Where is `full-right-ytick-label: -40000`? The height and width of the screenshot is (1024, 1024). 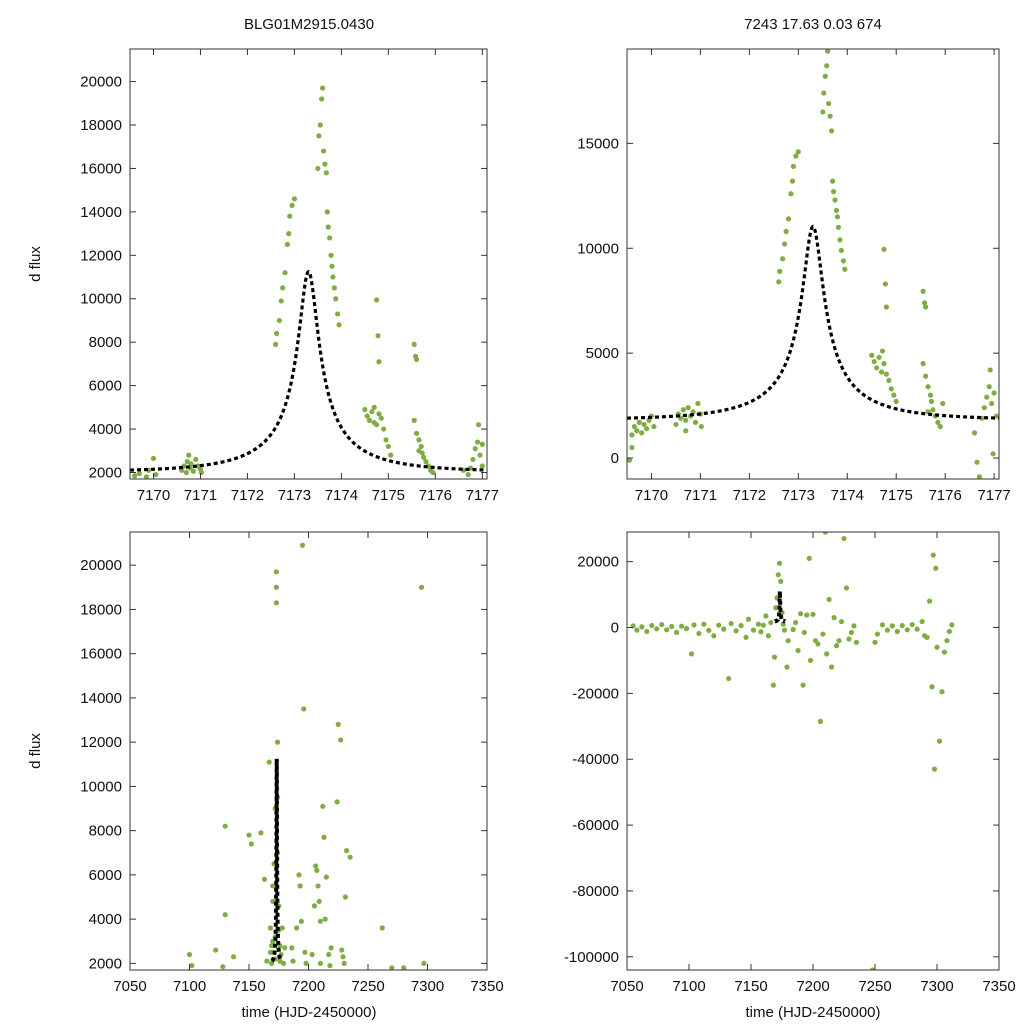 full-right-ytick-label: -40000 is located at coordinates (595, 759).